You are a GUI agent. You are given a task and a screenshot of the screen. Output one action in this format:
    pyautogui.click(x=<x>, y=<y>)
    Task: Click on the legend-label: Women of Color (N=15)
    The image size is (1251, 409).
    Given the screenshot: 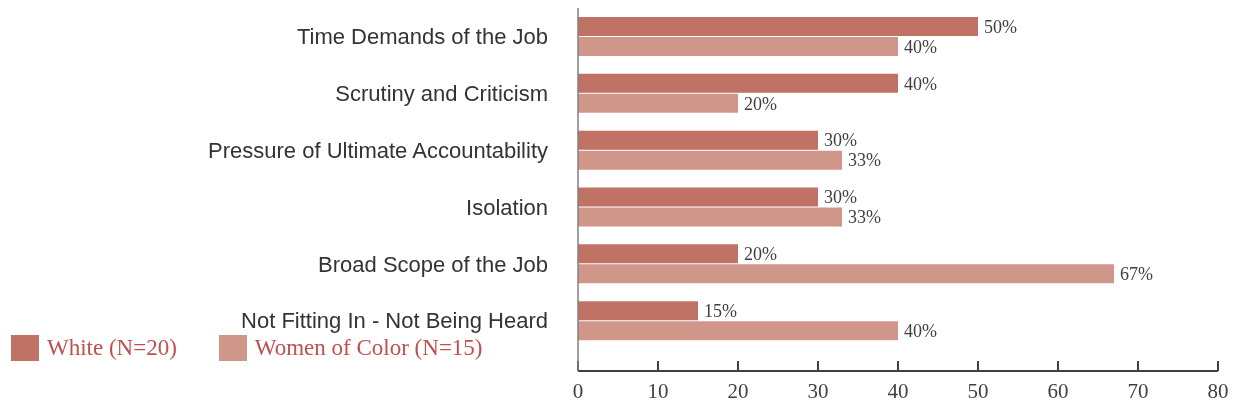 What is the action you would take?
    pyautogui.click(x=368, y=348)
    